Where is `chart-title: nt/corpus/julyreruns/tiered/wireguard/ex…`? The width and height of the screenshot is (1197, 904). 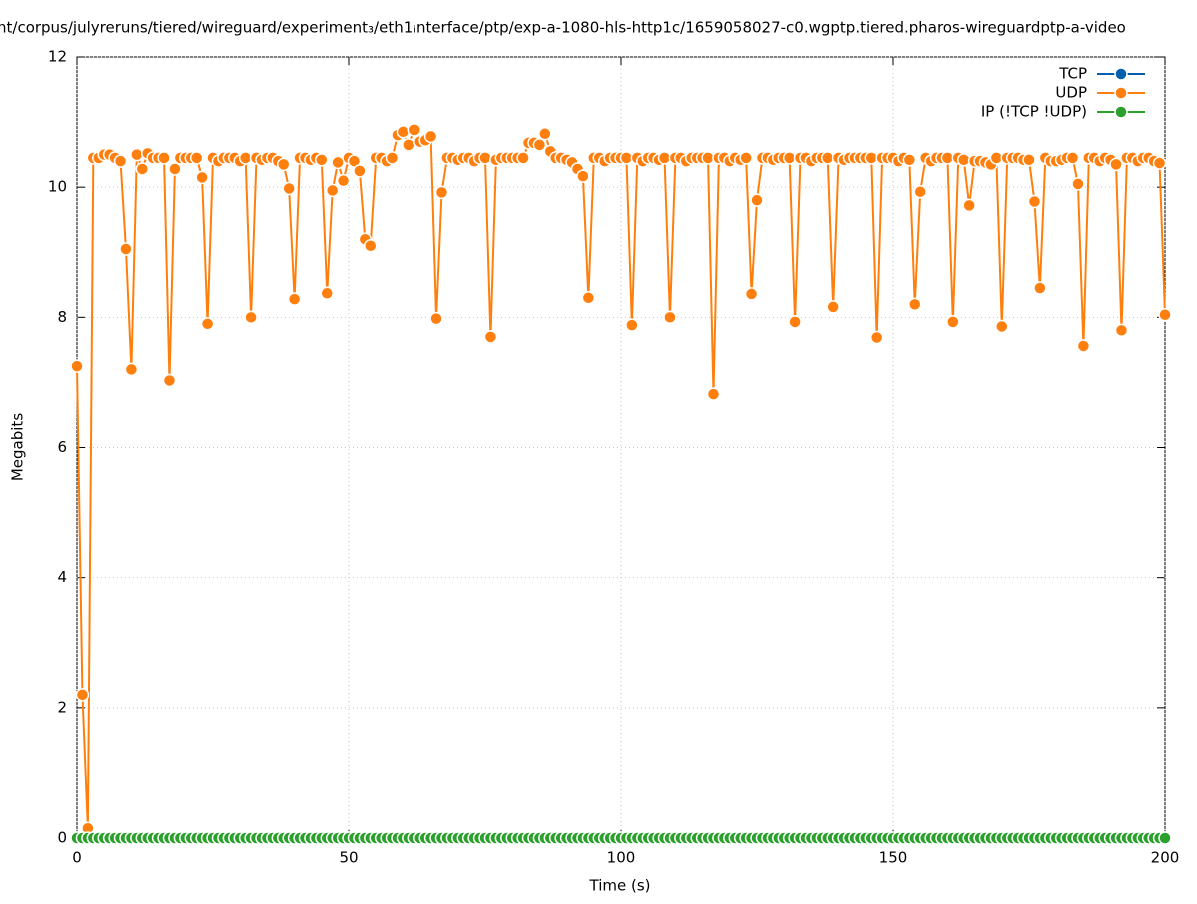 chart-title: nt/corpus/julyreruns/tiered/wireguard/ex… is located at coordinates (563, 28).